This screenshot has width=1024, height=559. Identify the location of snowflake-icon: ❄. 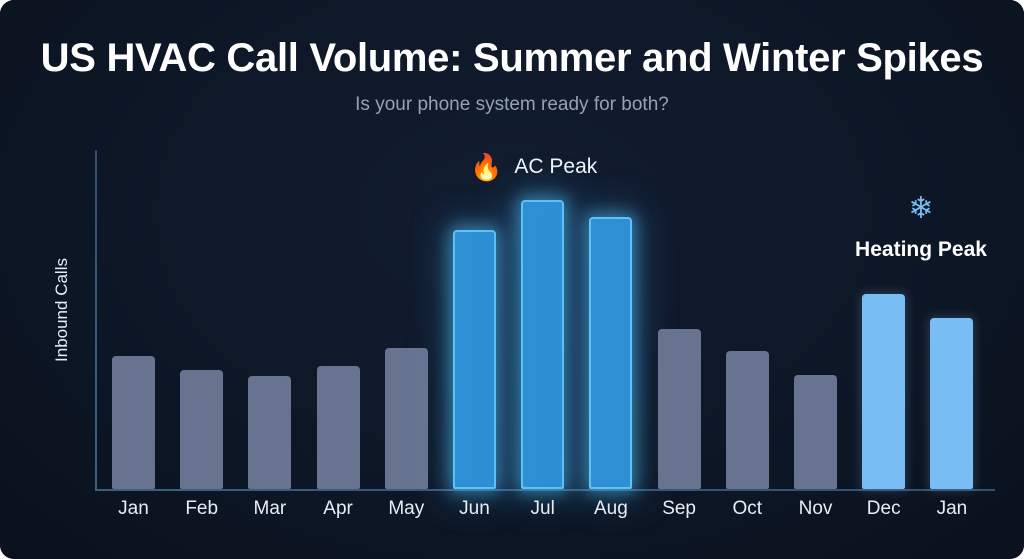
(921, 208).